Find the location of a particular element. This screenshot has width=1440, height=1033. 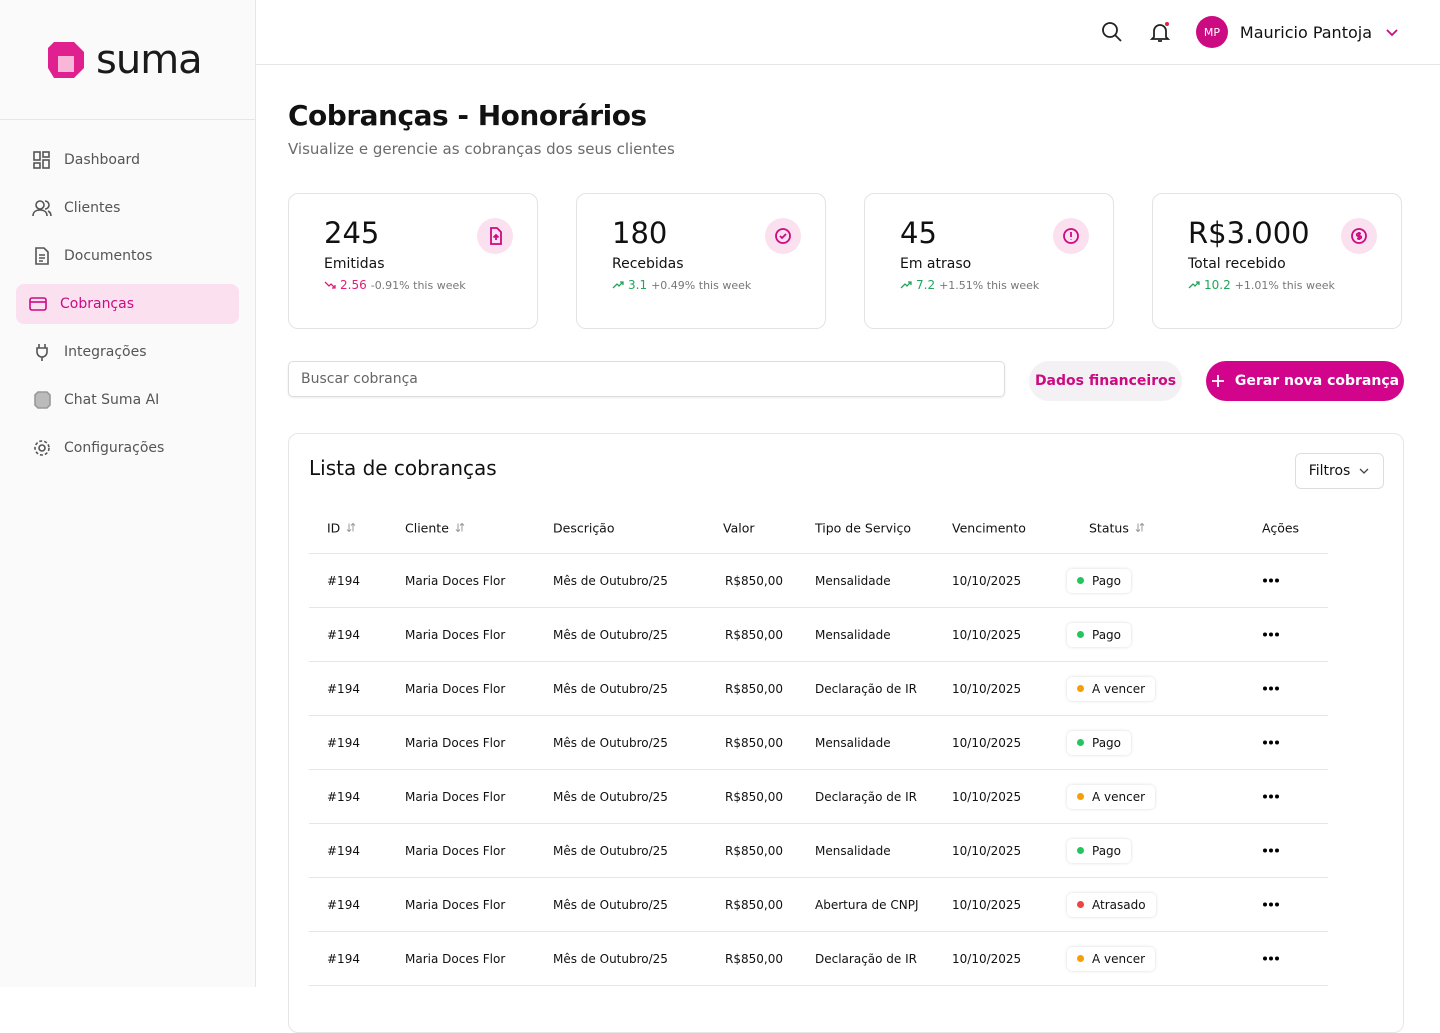

column-header: ID is located at coordinates (341, 527).